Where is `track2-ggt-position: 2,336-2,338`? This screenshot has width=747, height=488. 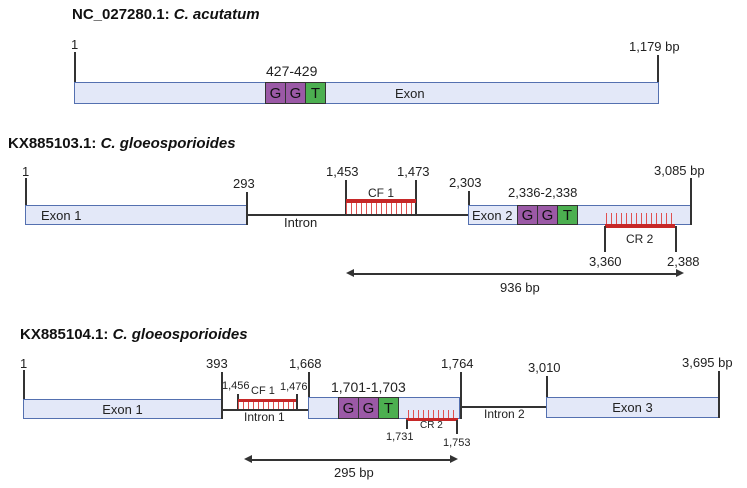 track2-ggt-position: 2,336-2,338 is located at coordinates (543, 192).